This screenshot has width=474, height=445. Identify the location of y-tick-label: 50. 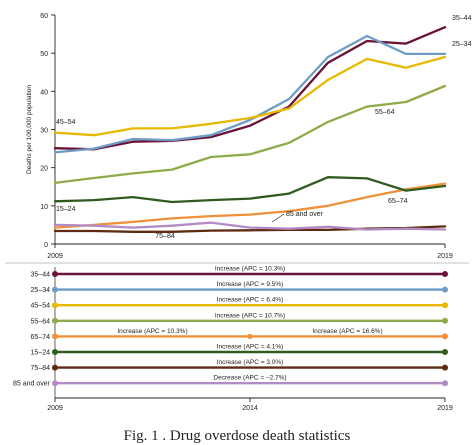
(44, 54).